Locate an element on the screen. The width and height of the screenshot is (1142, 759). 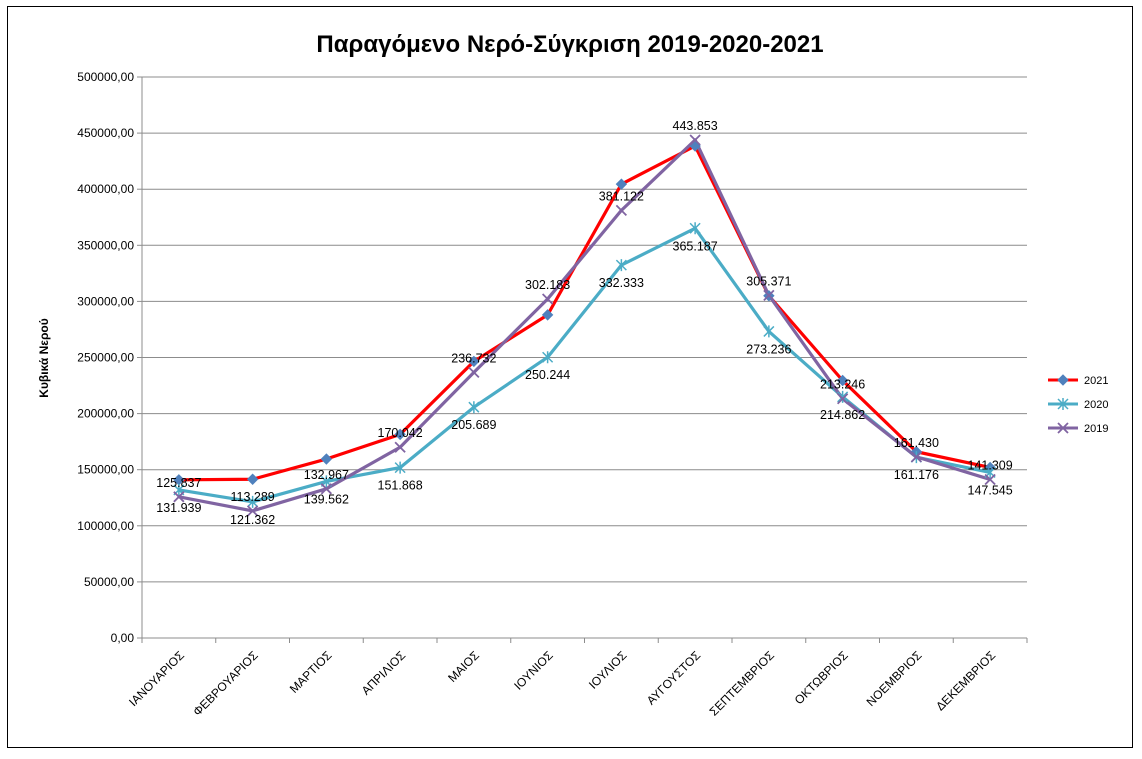
x-tick-label: ΙΟΥΝΙΟΣ is located at coordinates (533, 670).